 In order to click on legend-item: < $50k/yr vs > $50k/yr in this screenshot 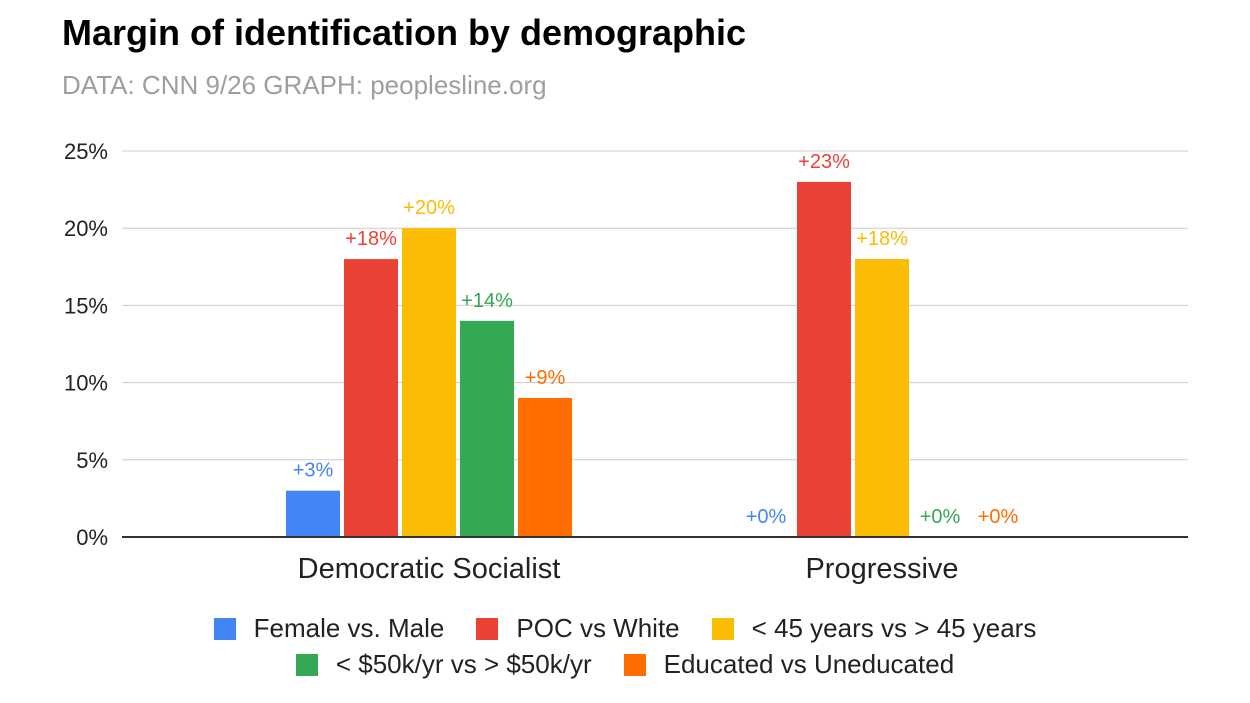, I will do `click(443, 664)`.